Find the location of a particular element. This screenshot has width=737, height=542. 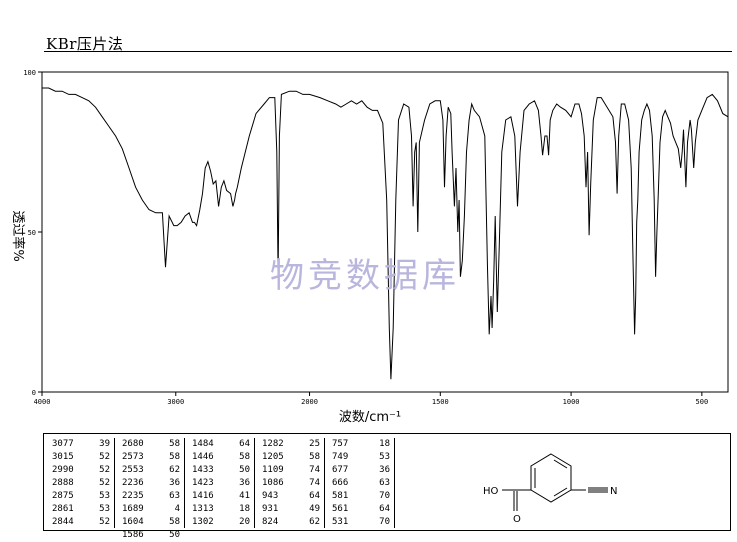

peak-table-row: 1302 20 is located at coordinates (220, 522).